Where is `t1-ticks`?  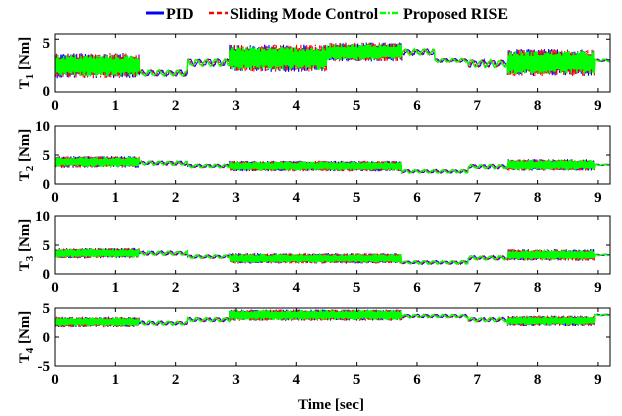 t1-ticks is located at coordinates (332, 63).